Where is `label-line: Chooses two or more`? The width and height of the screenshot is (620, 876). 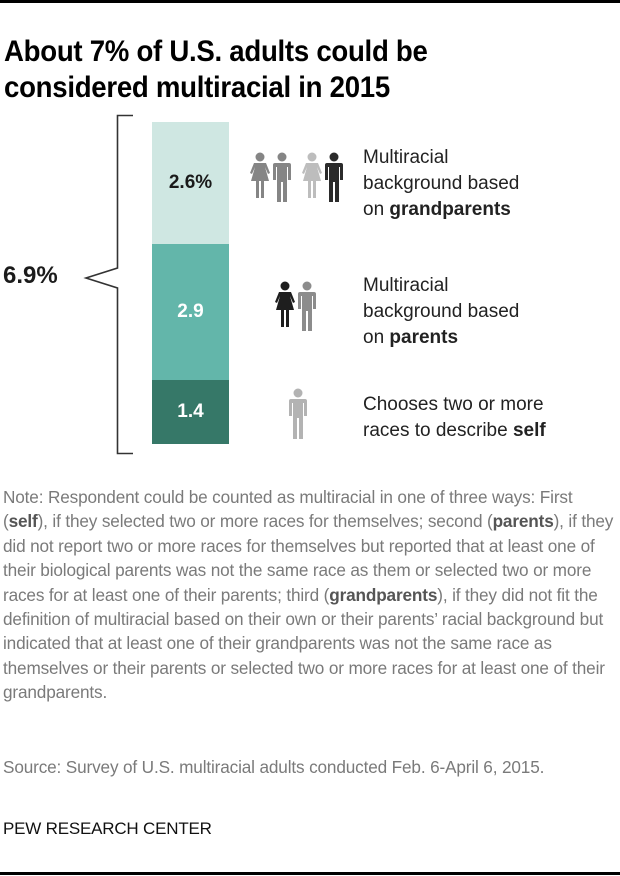
label-line: Chooses two or more is located at coordinates (453, 404).